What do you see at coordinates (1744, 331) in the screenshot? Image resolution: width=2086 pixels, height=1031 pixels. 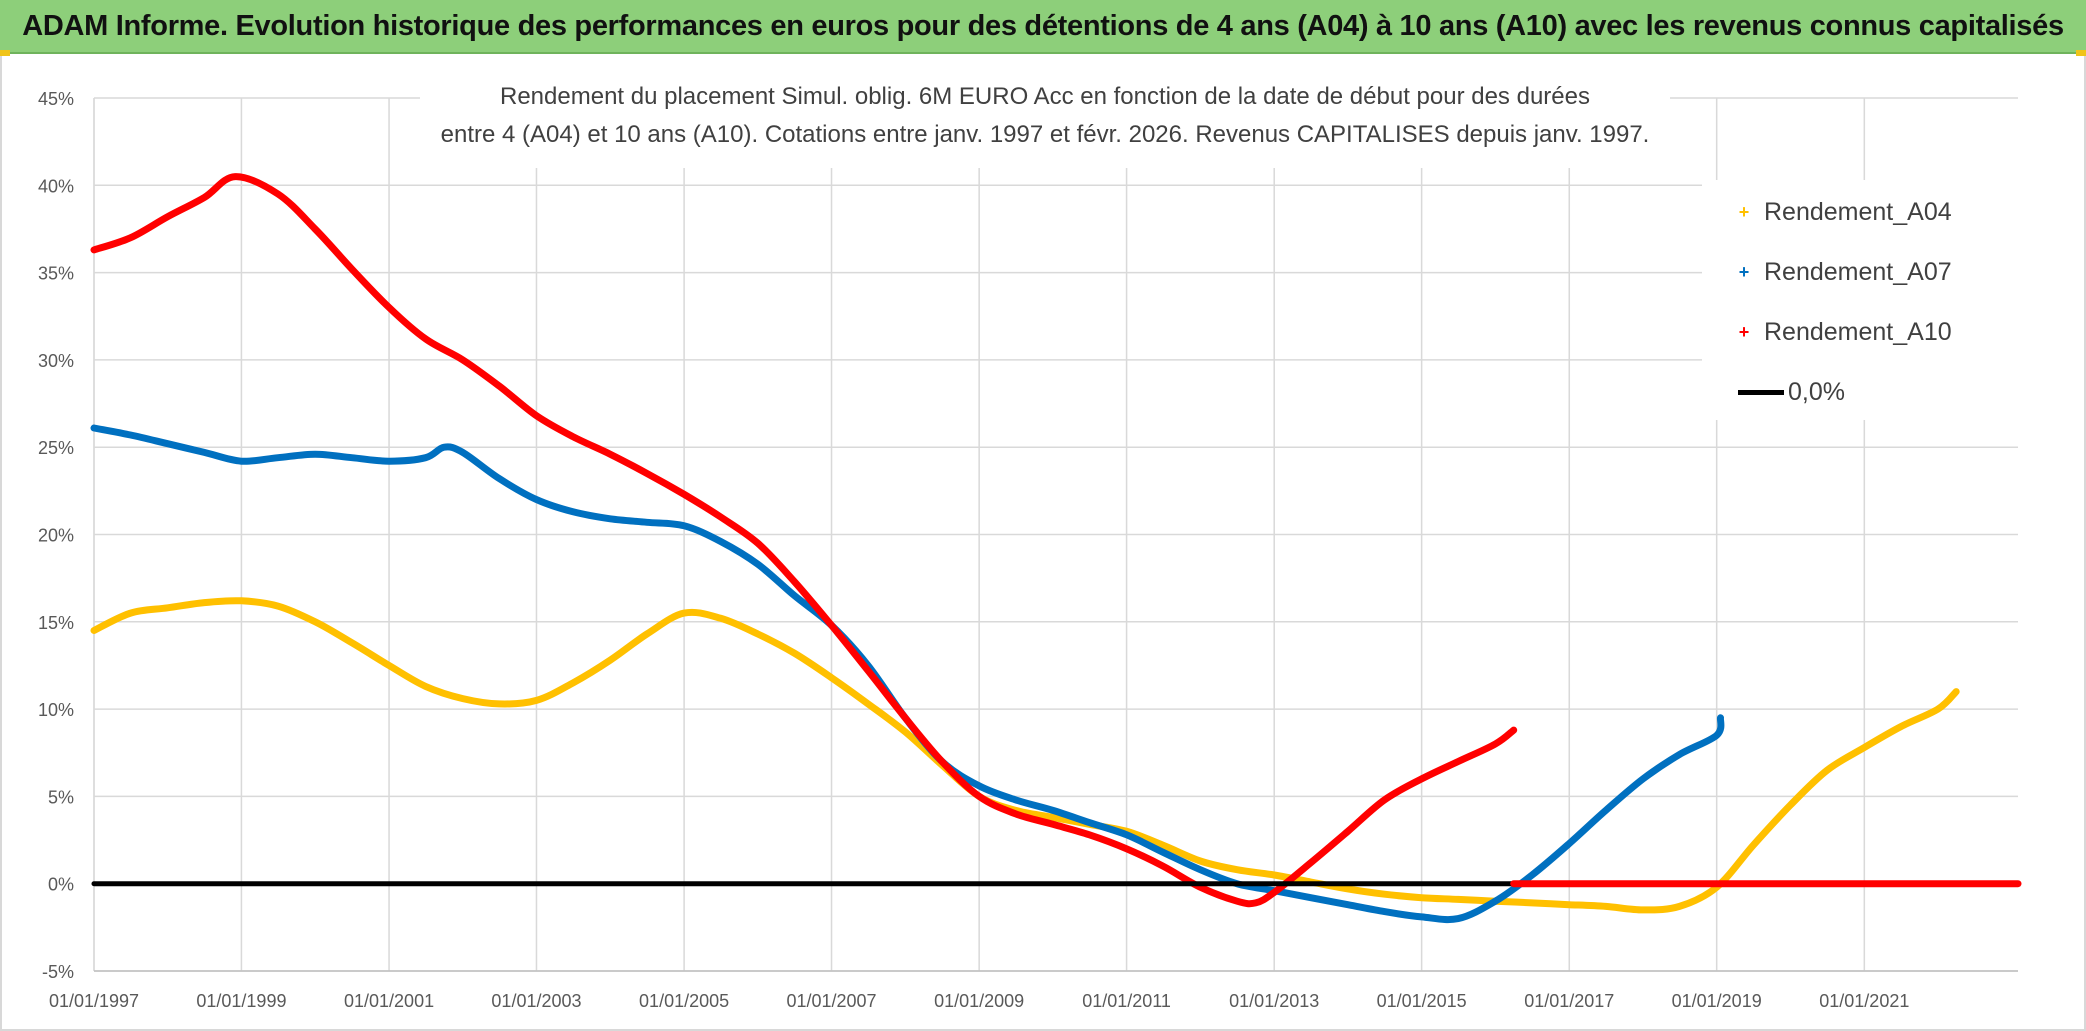 I see `legend-marker-a10: +` at bounding box center [1744, 331].